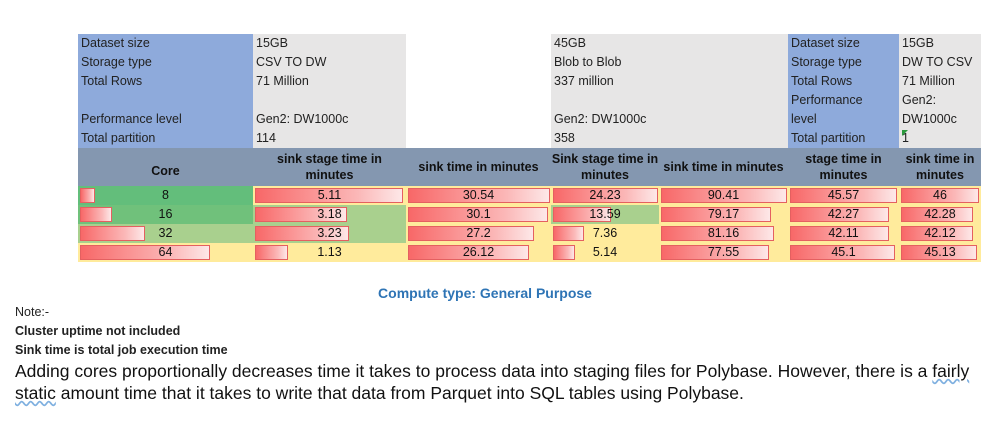  I want to click on cell-core: 16, so click(165, 214).